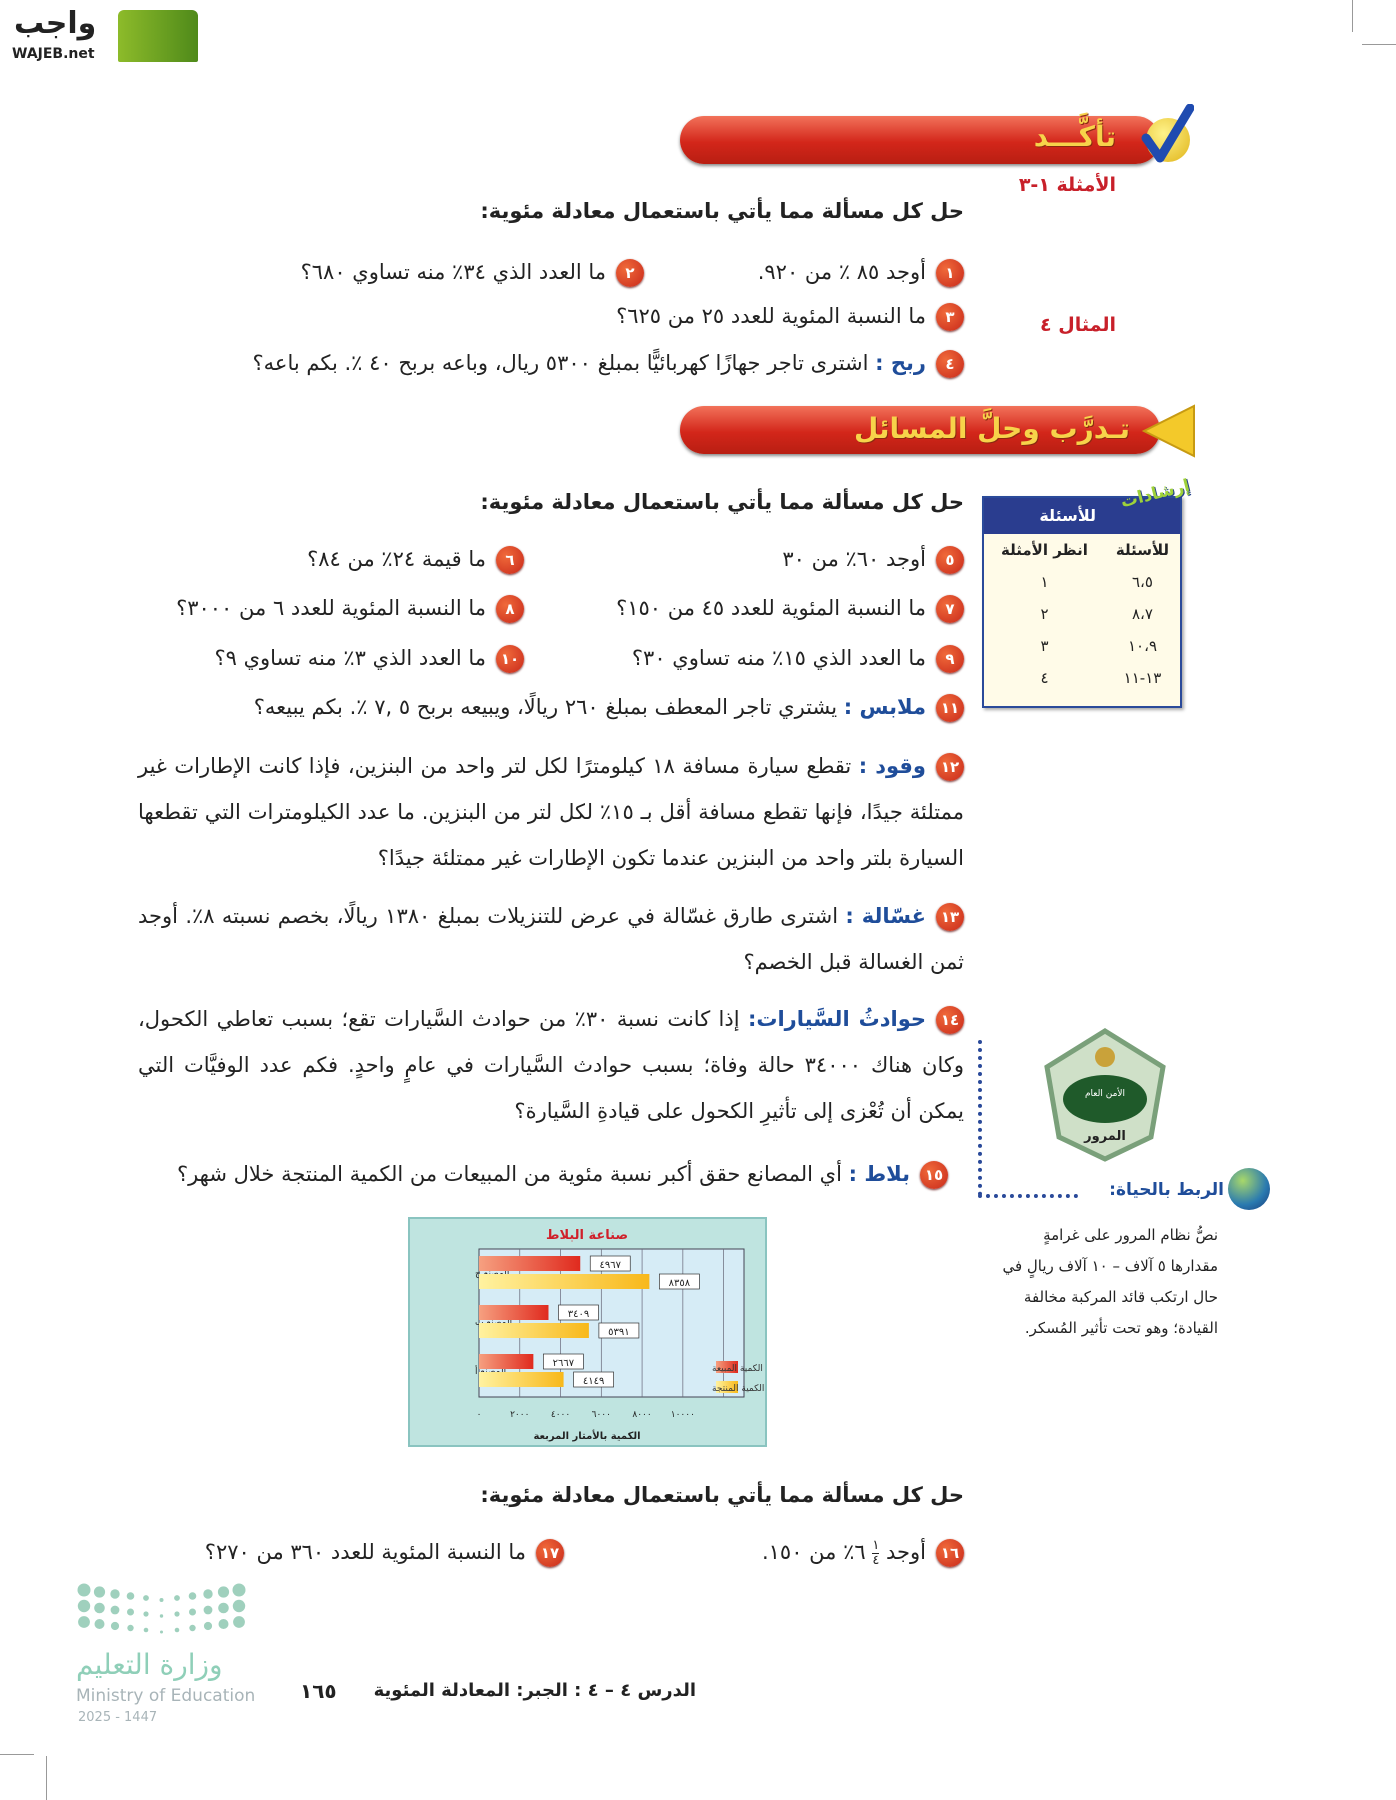 The height and width of the screenshot is (1800, 1396). I want to click on arrow-icon, so click(1168, 431).